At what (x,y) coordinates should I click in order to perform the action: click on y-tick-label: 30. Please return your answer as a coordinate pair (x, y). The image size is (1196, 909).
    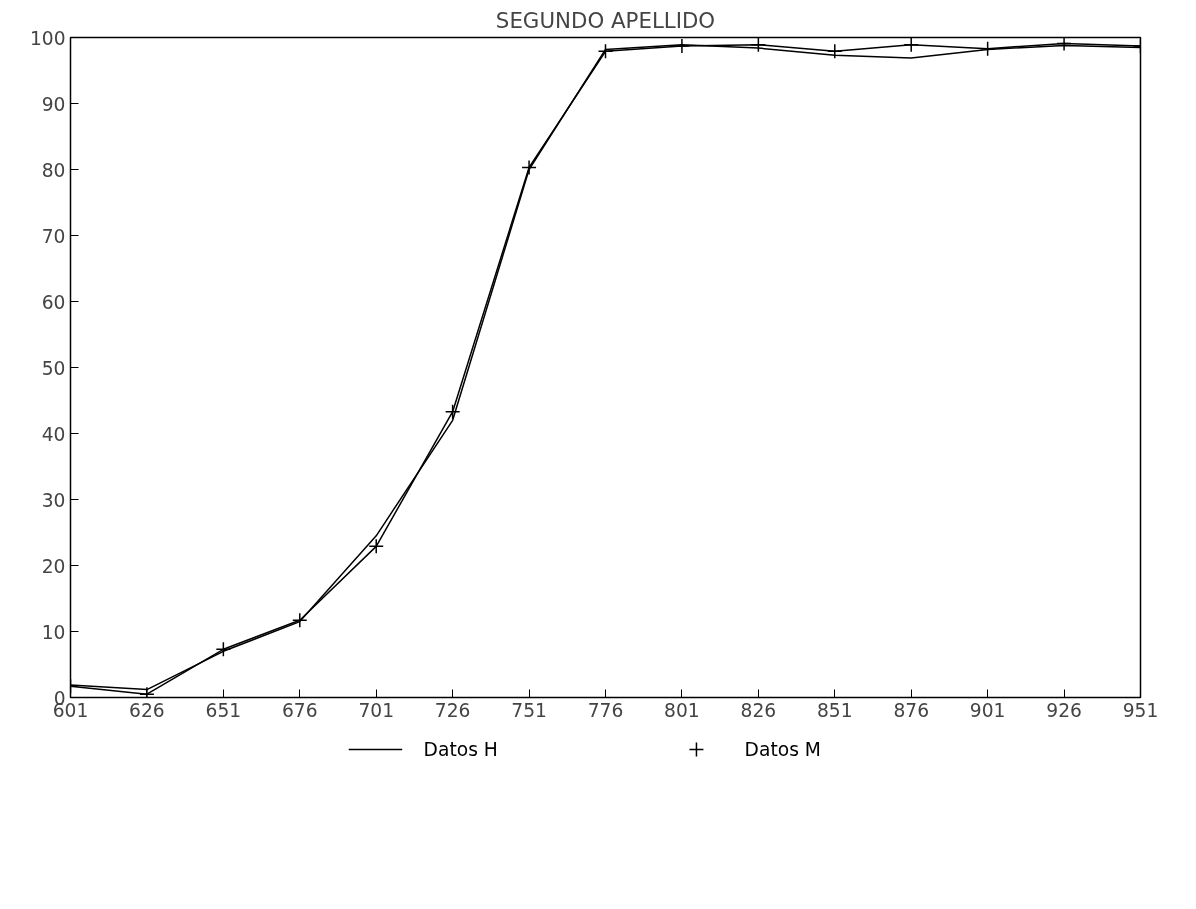
    Looking at the image, I should click on (53, 500).